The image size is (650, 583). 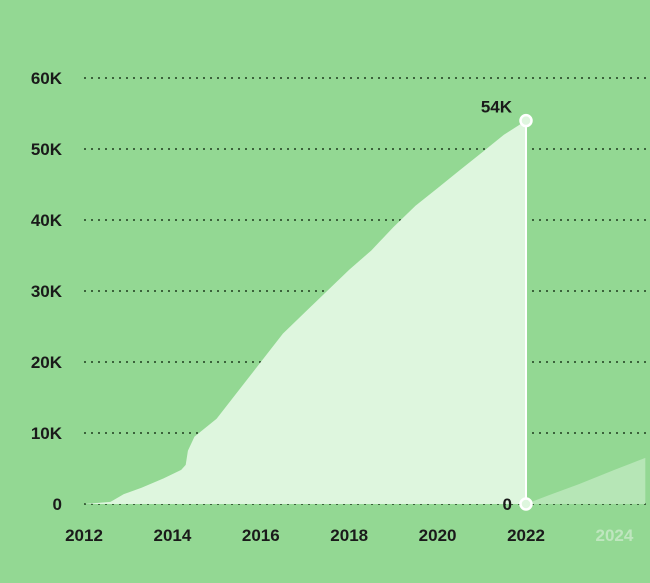 What do you see at coordinates (84, 535) in the screenshot?
I see `x-tick-label: 2012` at bounding box center [84, 535].